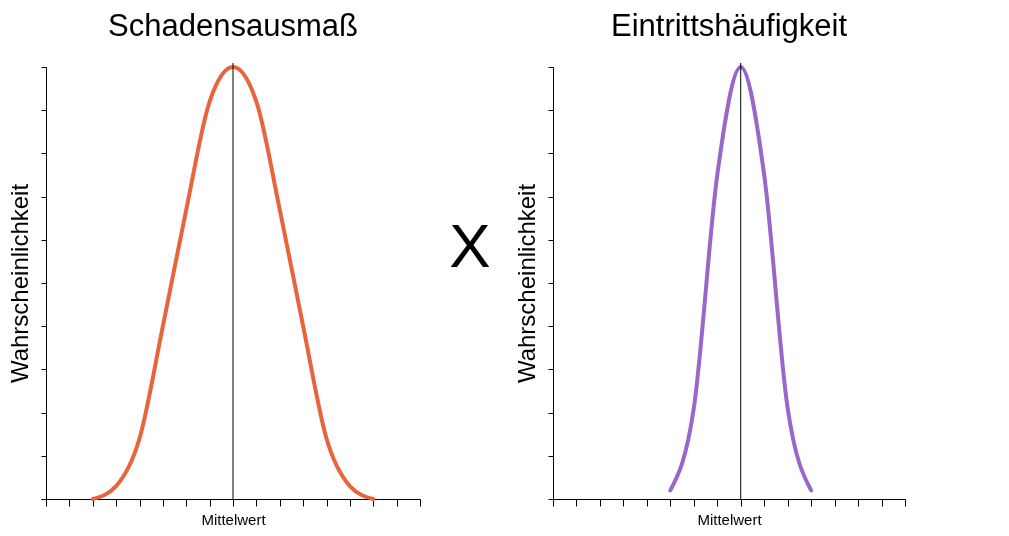 The height and width of the screenshot is (536, 1009). I want to click on chart-title: Eintrittshäufigkeit, so click(729, 25).